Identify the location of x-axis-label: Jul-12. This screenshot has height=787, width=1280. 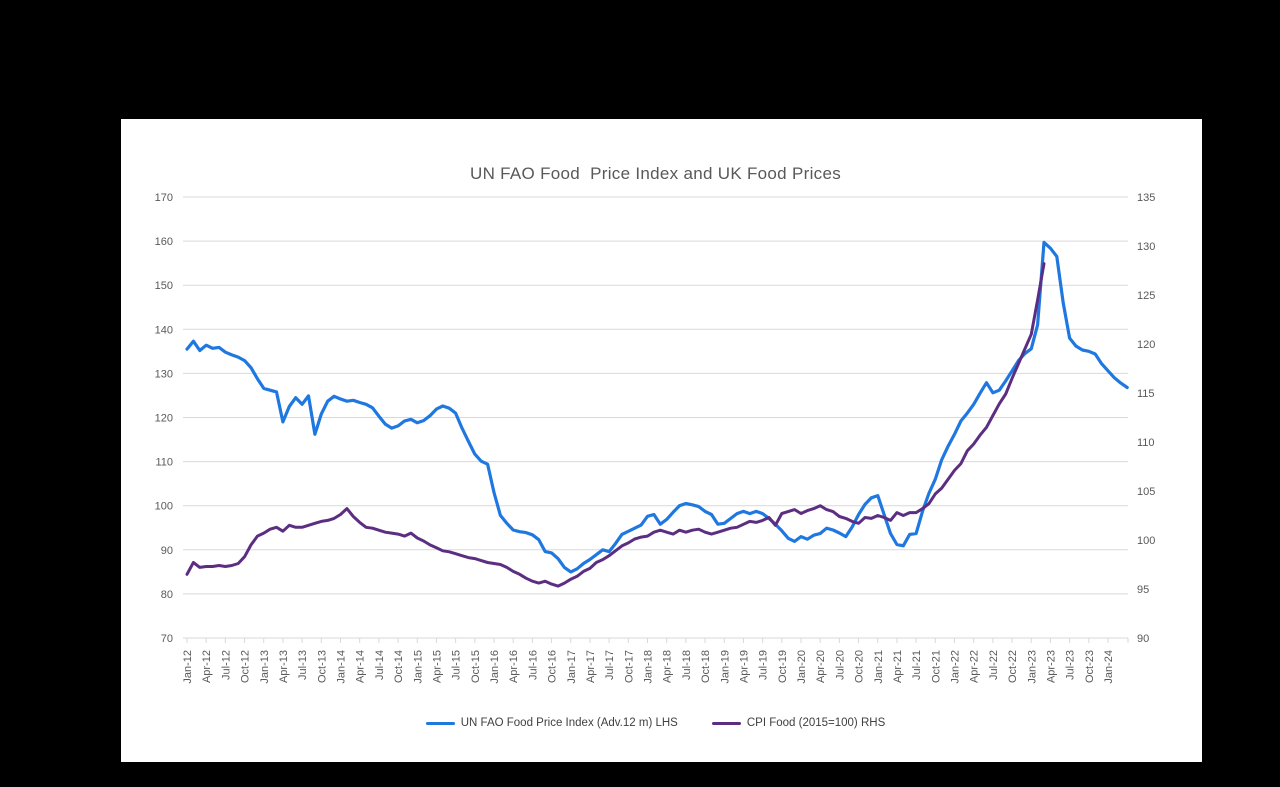
(226, 665).